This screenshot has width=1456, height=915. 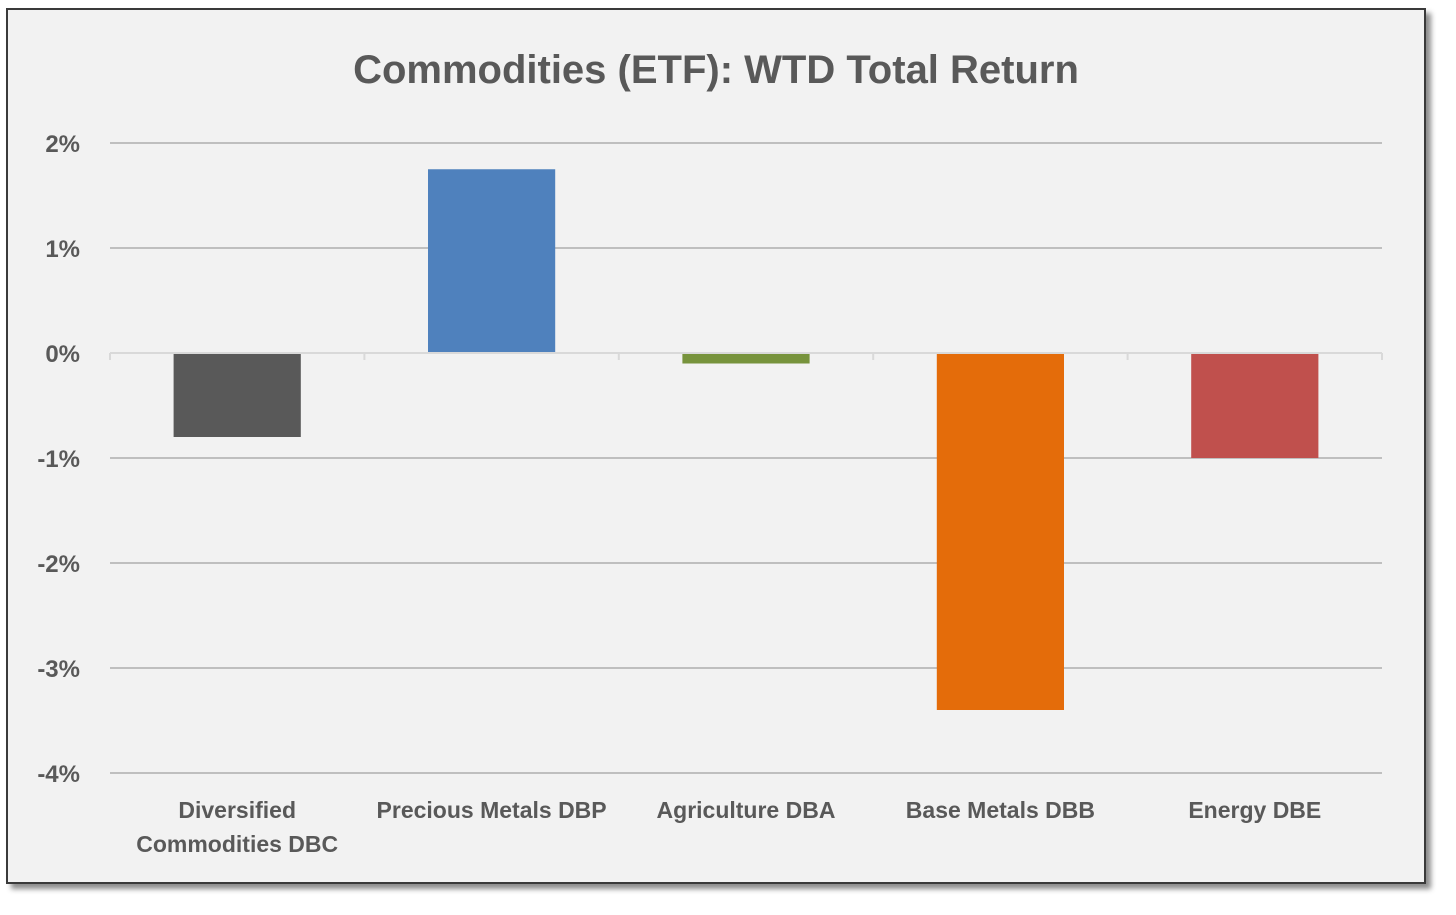 I want to click on category-label: Base Metals DBB, so click(x=1000, y=810).